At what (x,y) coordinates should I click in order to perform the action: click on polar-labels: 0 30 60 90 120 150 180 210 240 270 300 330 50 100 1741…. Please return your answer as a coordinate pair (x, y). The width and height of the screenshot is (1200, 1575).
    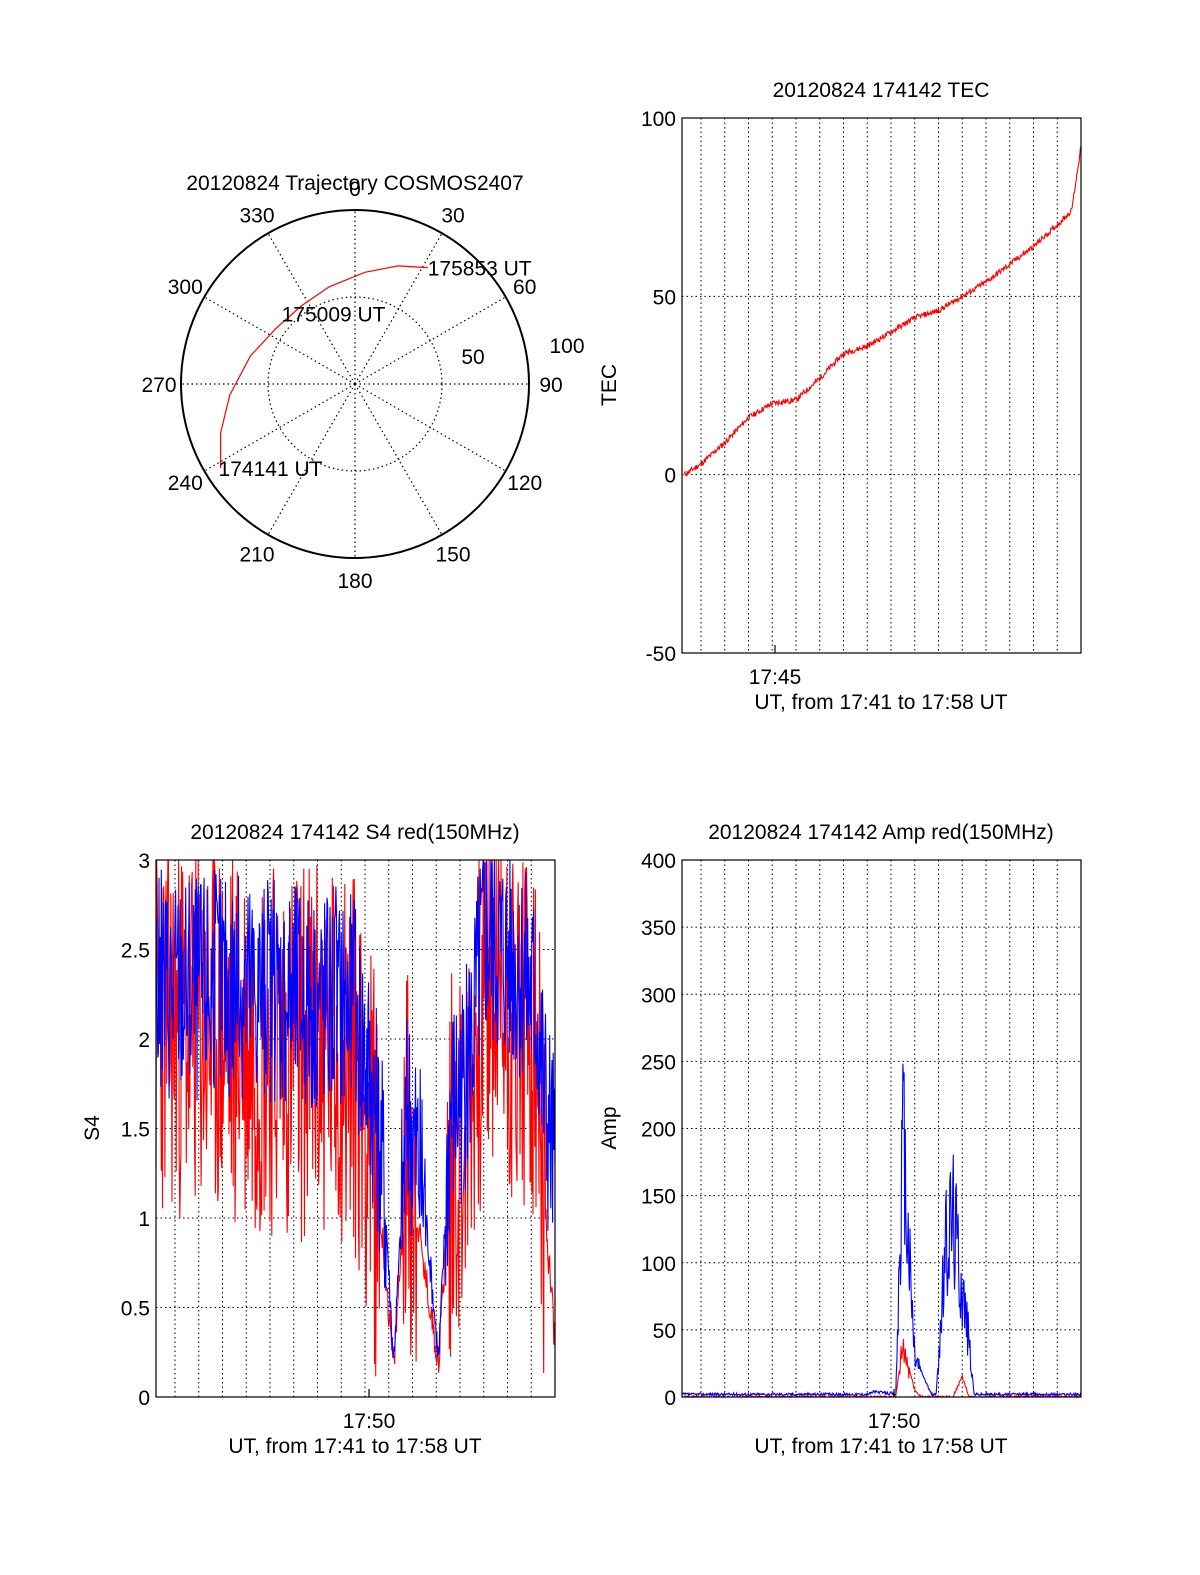
    Looking at the image, I should click on (362, 385).